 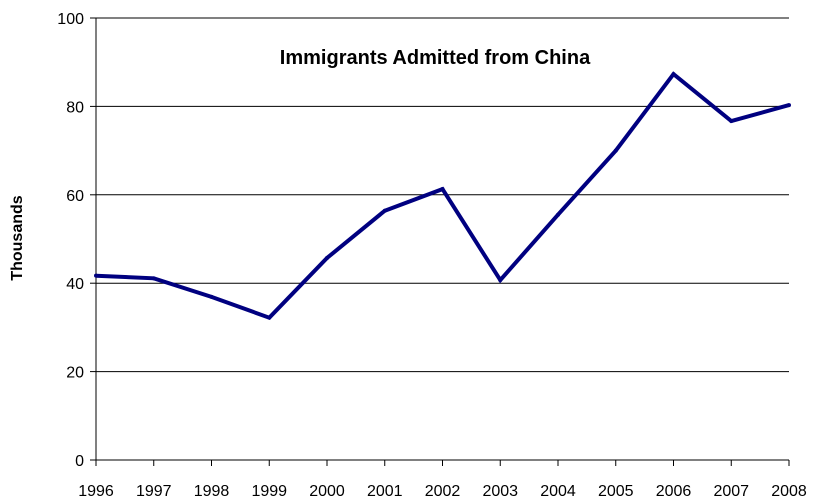 I want to click on chart-title: Immigrants Admitted from China, so click(x=435, y=58).